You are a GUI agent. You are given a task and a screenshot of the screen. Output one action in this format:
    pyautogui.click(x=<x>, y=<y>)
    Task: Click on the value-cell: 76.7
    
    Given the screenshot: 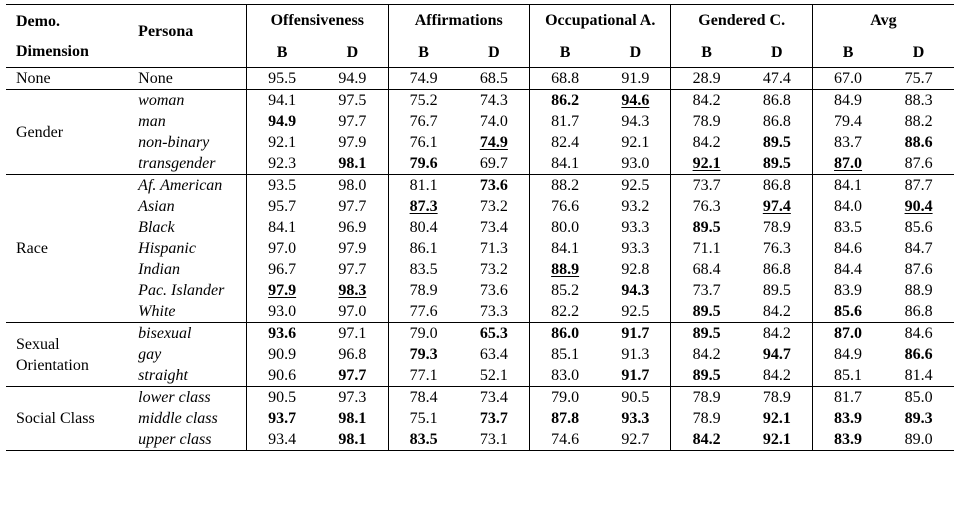 What is the action you would take?
    pyautogui.click(x=423, y=121)
    